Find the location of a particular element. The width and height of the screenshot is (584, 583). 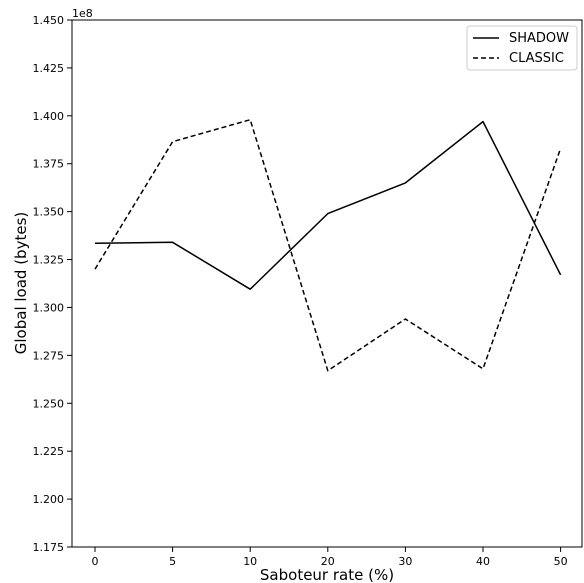

x-axis-label: Saboteur rate (%) is located at coordinates (327, 574).